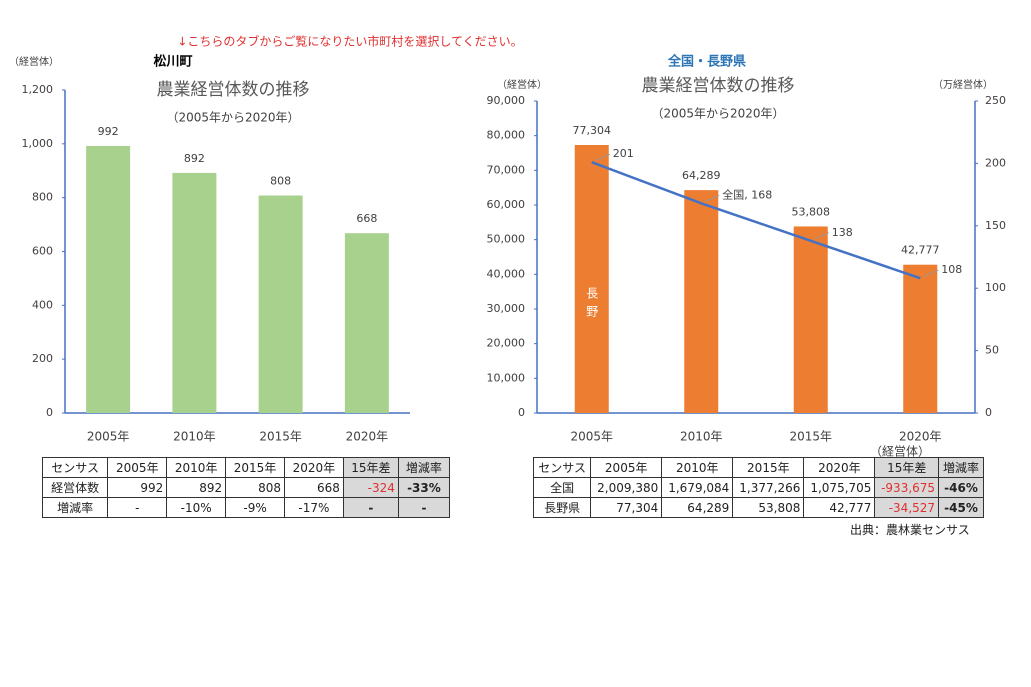 This screenshot has height=687, width=1031. Describe the element at coordinates (108, 131) in the screenshot. I see `data-label: 992` at that location.